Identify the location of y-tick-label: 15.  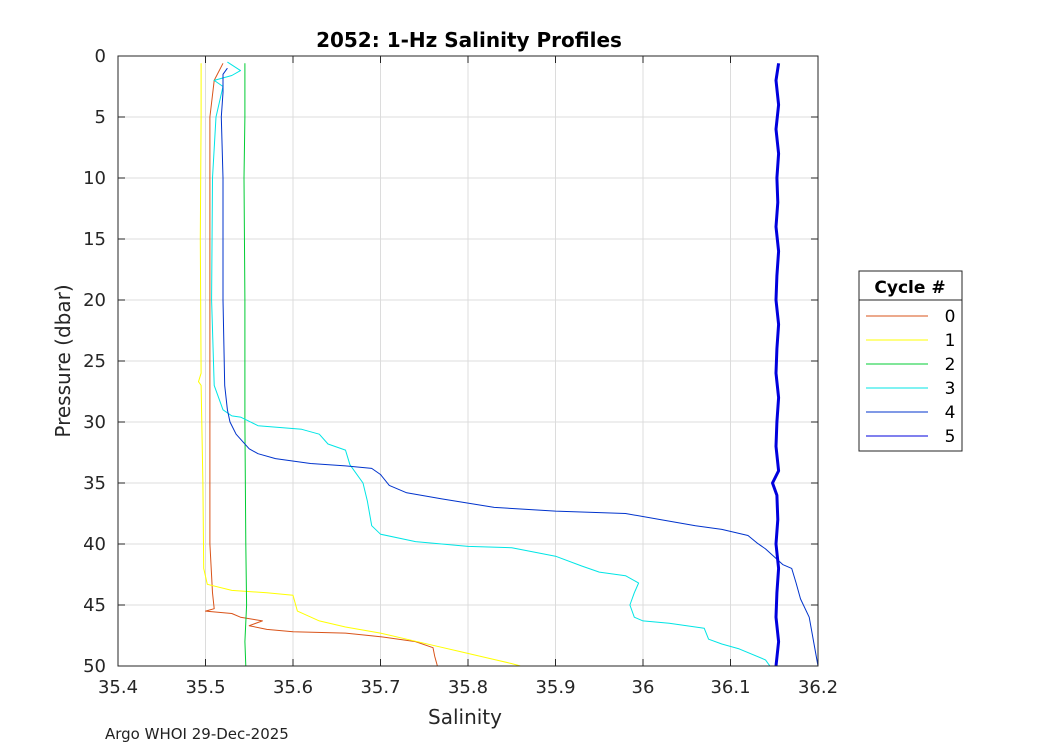
(94, 239).